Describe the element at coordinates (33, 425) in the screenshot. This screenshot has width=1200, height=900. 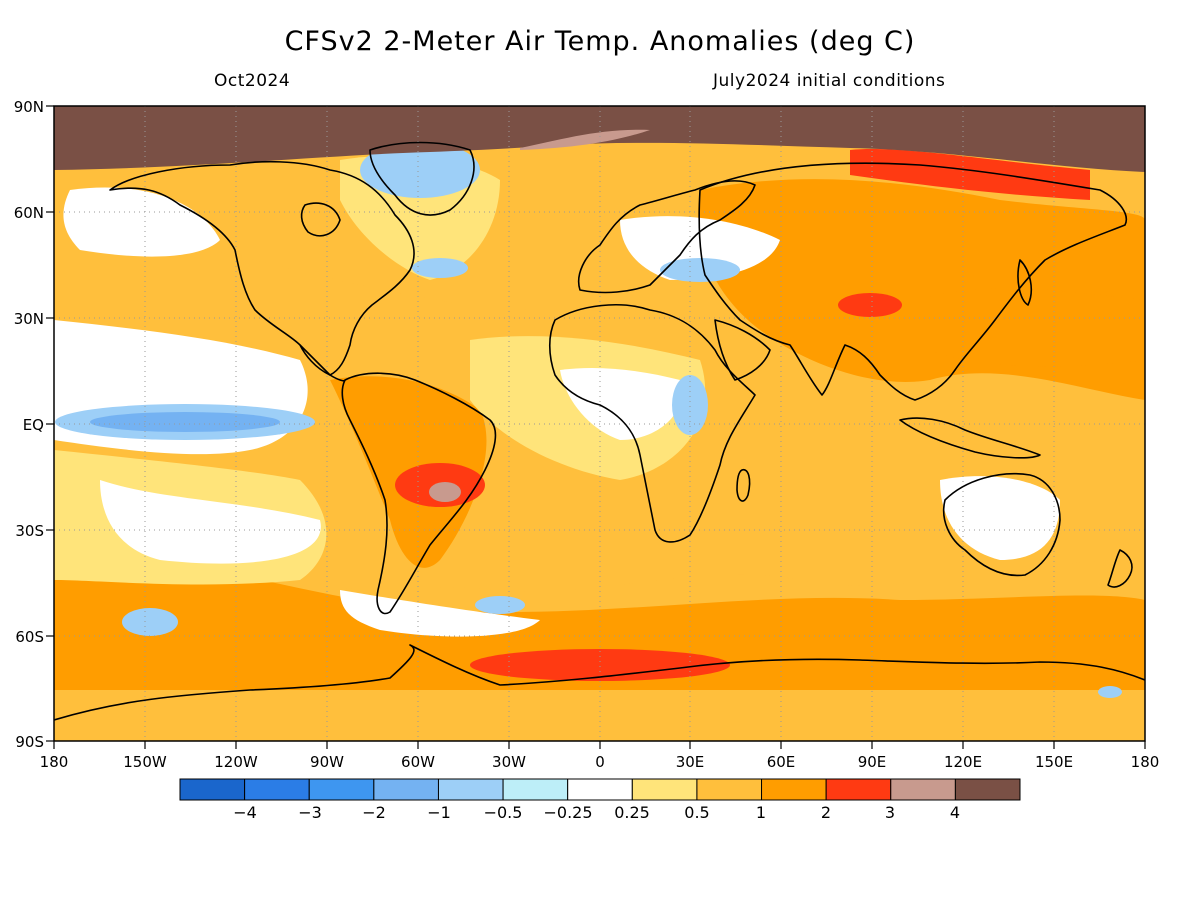
I see `lat-label: EQ` at that location.